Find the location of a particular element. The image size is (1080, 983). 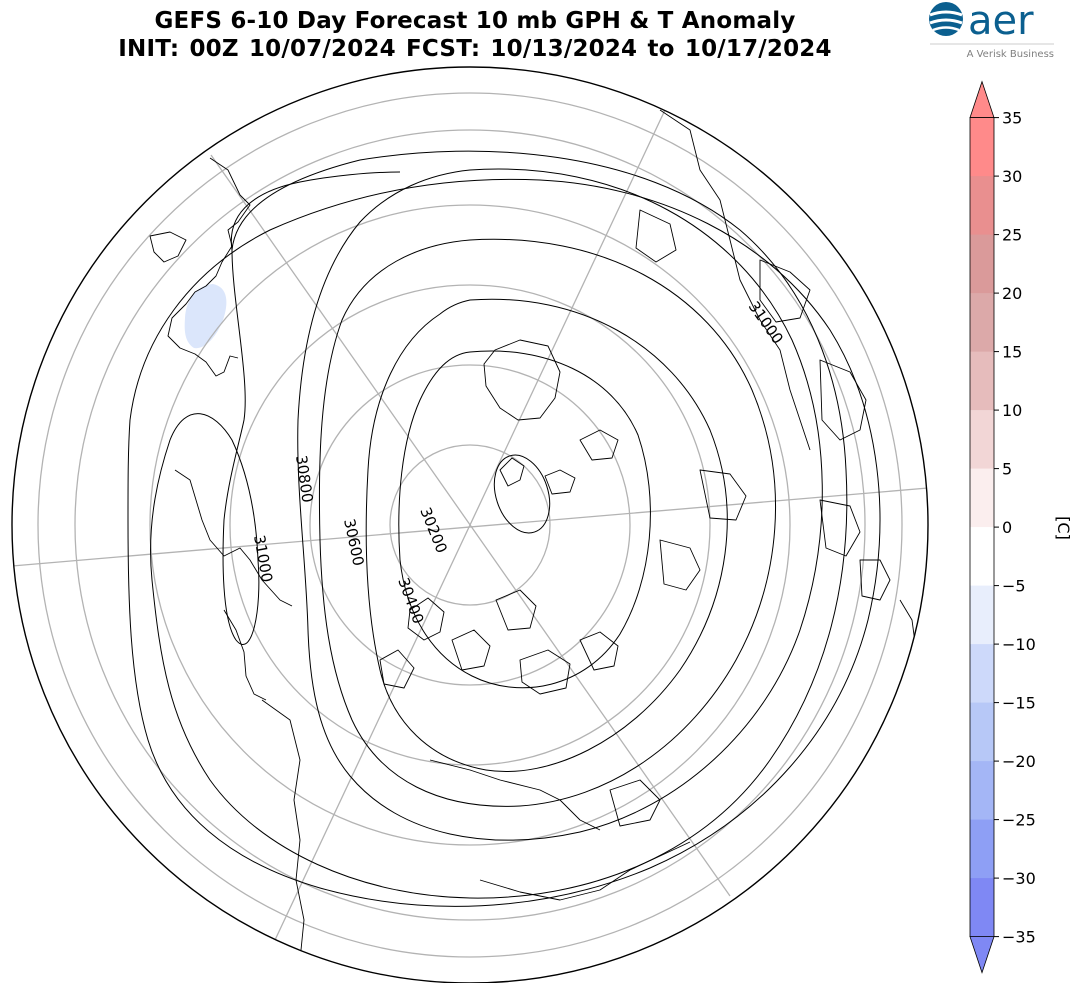

colorbar-tick-label: −5 is located at coordinates (1014, 586).